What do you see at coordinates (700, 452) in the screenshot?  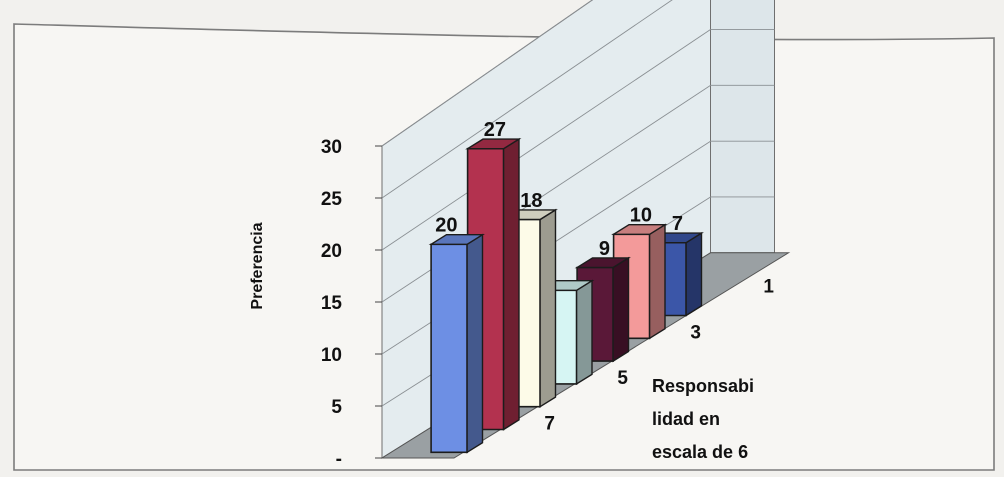 I see `depth-axis-title-line: escala de 6` at bounding box center [700, 452].